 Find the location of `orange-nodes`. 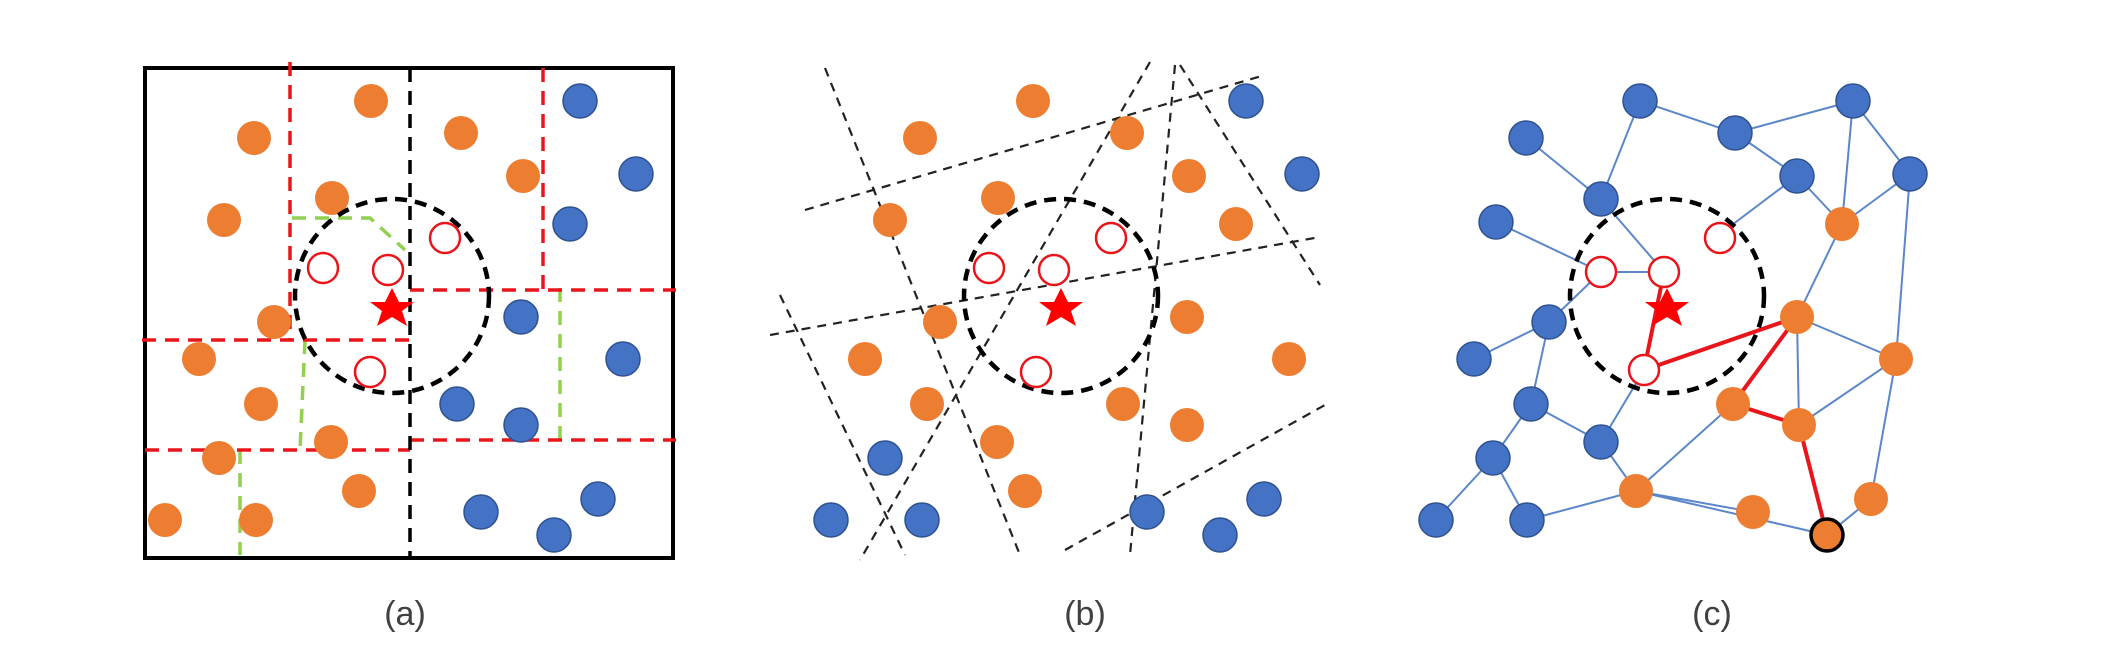

orange-nodes is located at coordinates (1766, 368).